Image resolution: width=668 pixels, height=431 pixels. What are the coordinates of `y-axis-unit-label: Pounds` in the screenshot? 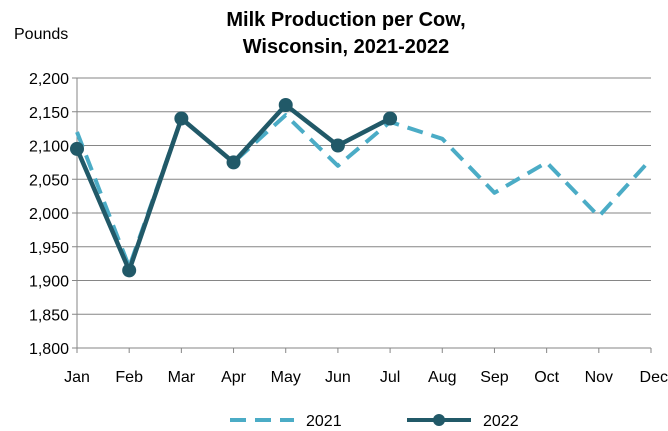 It's located at (41, 34).